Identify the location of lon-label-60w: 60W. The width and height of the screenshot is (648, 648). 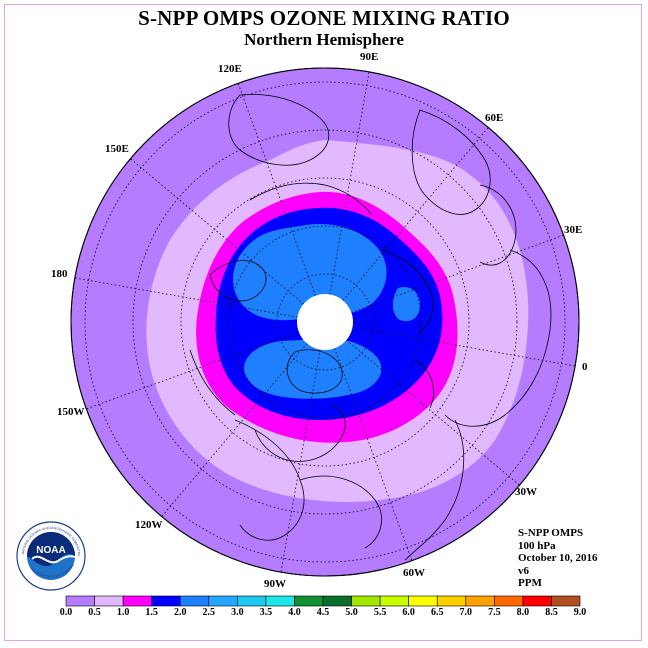
(414, 573).